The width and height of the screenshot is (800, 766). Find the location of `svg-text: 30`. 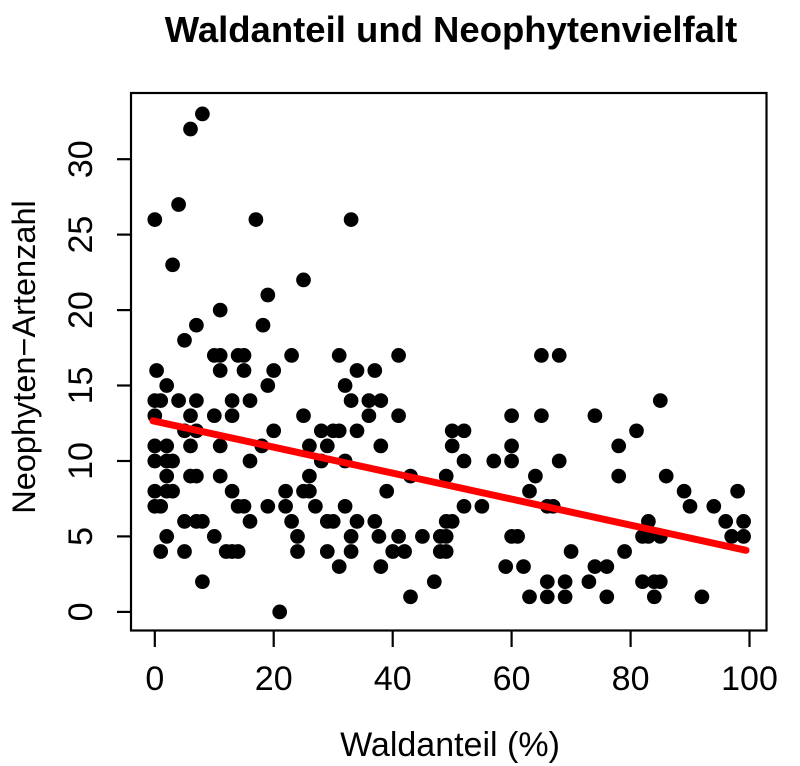

svg-text: 30 is located at coordinates (81, 159).